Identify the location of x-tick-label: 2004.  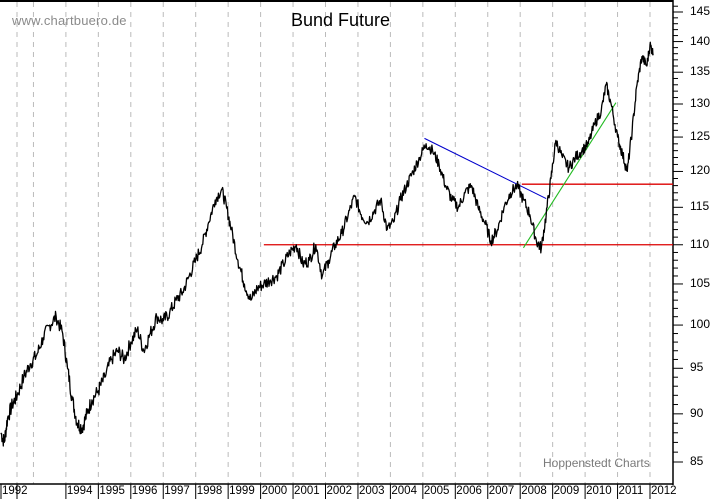
(404, 491).